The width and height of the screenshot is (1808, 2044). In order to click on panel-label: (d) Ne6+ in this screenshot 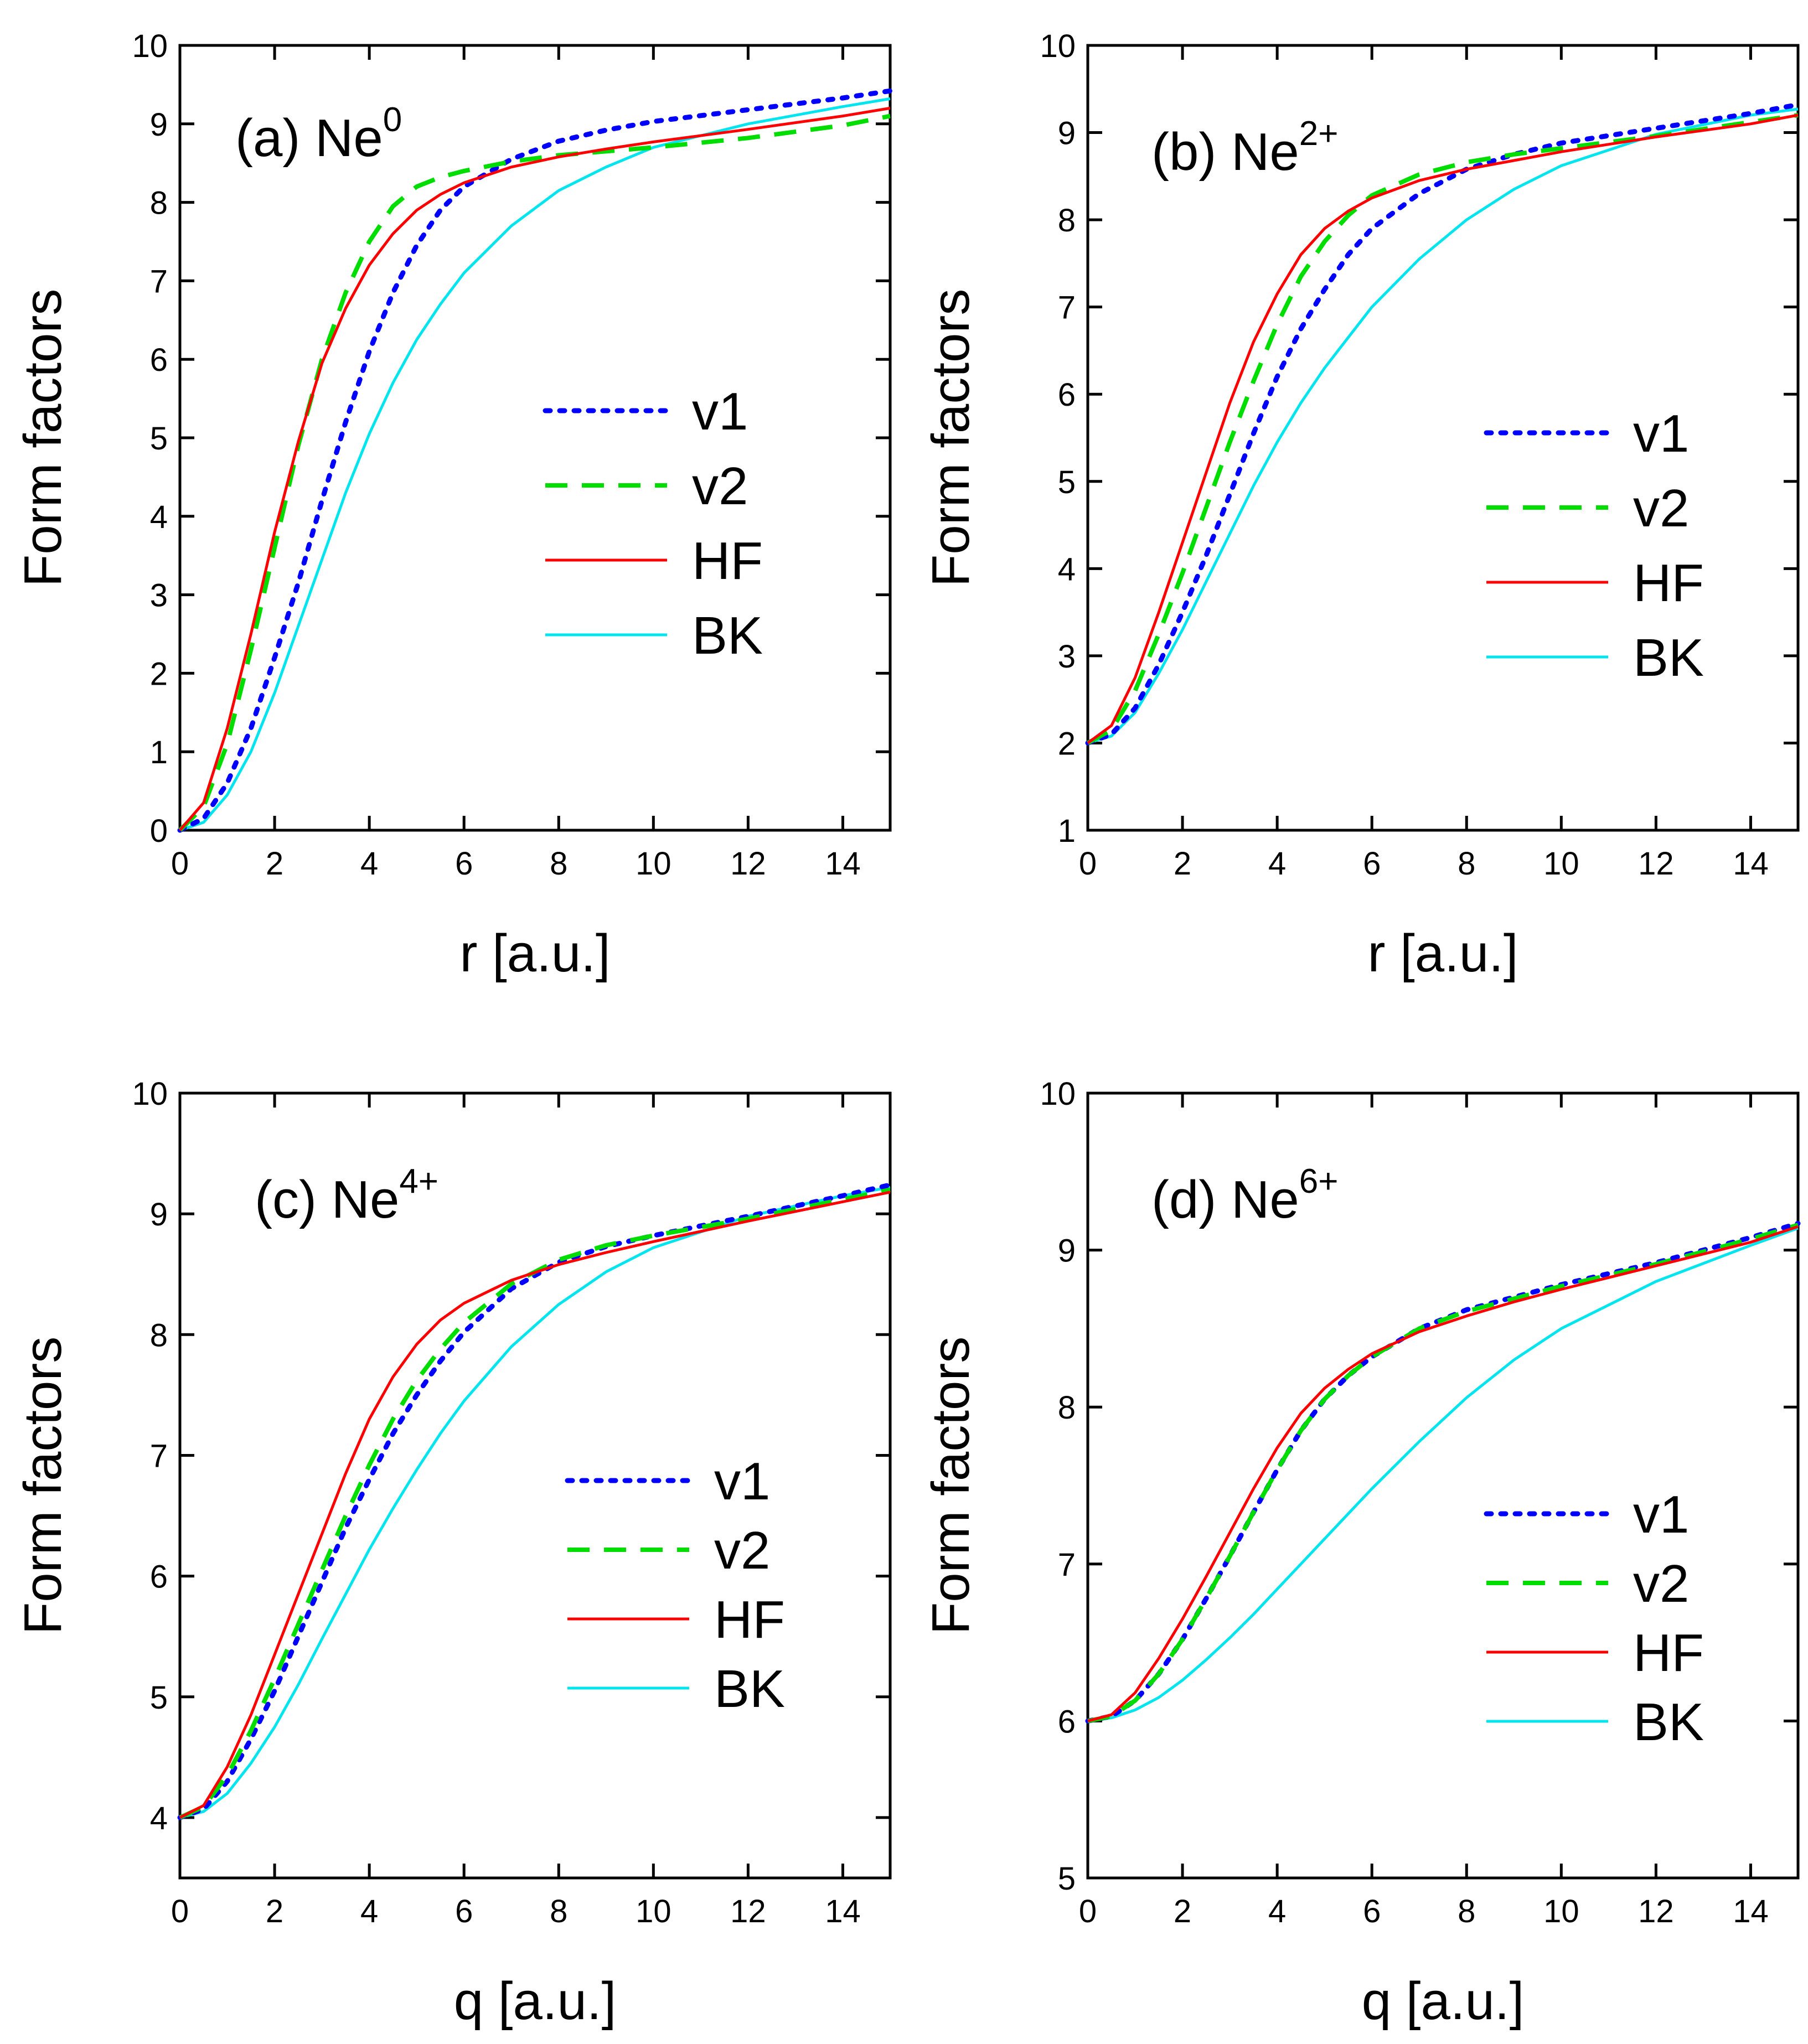, I will do `click(1244, 1195)`.